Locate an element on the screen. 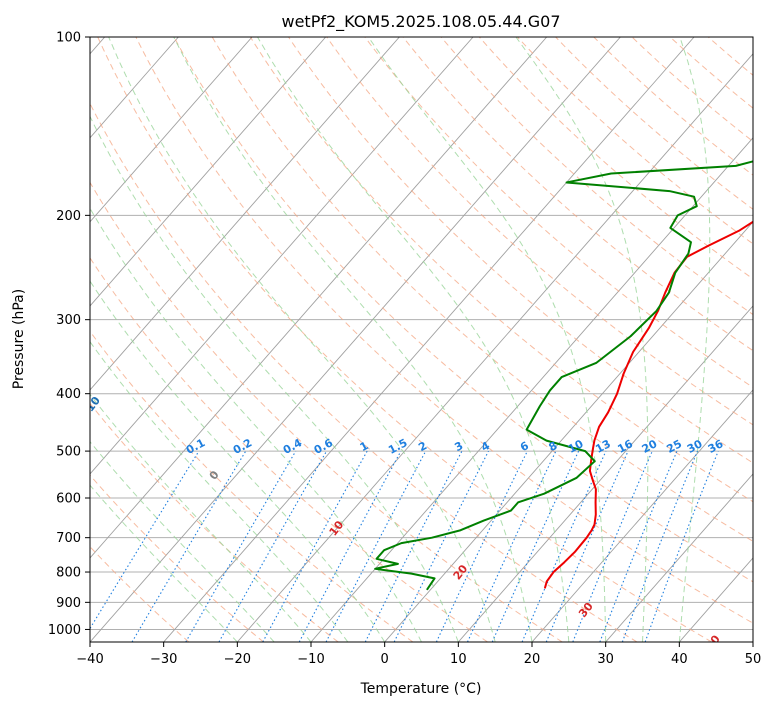  mixing-ratio-label-16: 30 is located at coordinates (695, 446).